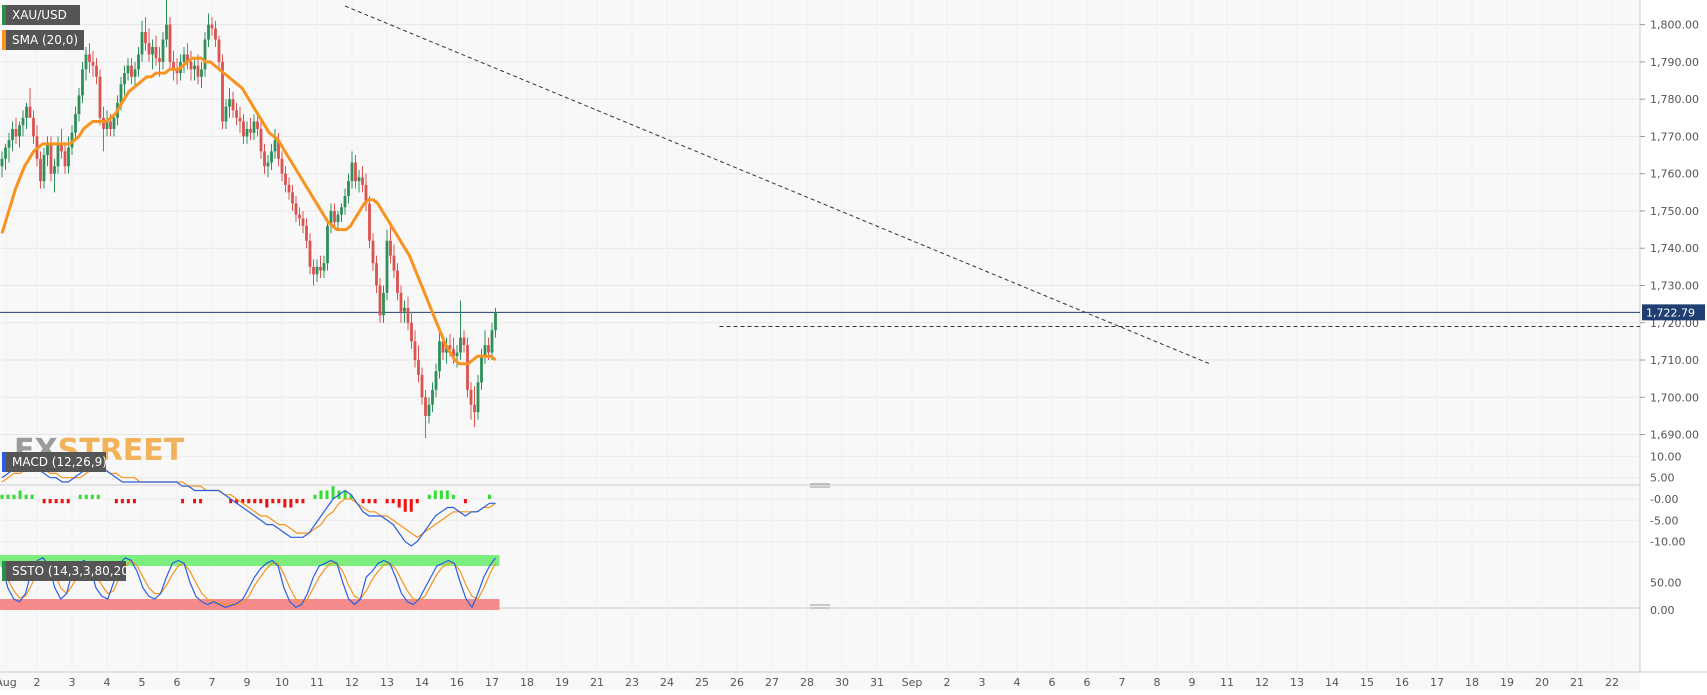 This screenshot has height=695, width=1707. What do you see at coordinates (43, 40) in the screenshot?
I see `sma-tag: SMA (20,0)` at bounding box center [43, 40].